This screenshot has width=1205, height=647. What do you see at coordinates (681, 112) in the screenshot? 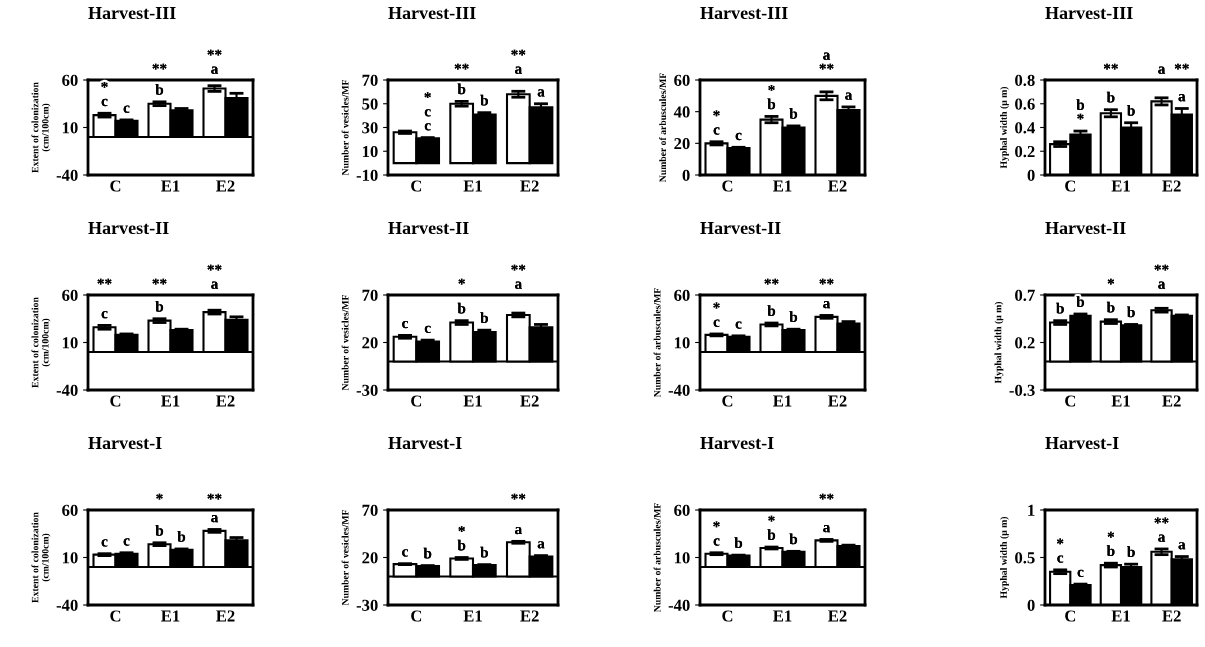
I see `y-tick-label: 40` at bounding box center [681, 112].